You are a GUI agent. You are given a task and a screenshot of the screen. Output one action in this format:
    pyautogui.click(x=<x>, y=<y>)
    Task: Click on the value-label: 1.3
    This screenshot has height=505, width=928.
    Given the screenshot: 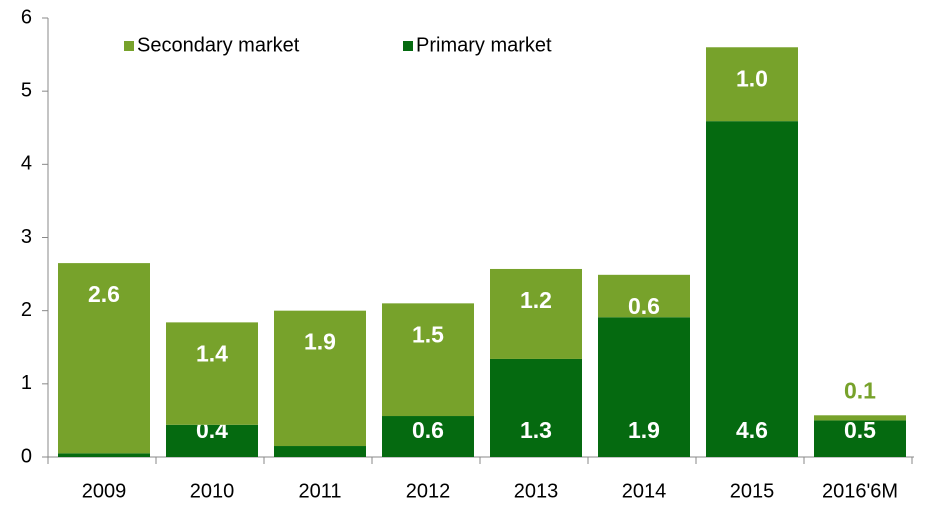 What is the action you would take?
    pyautogui.click(x=536, y=430)
    